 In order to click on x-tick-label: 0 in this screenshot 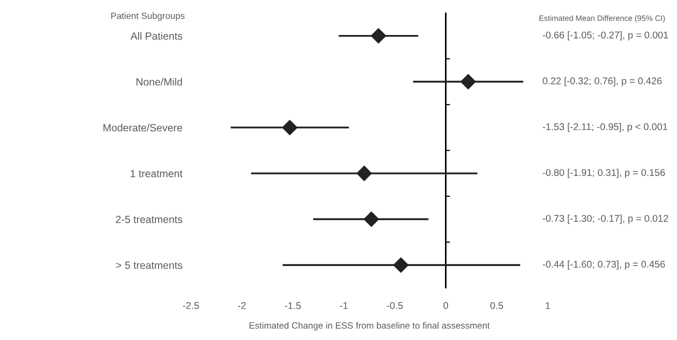, I will do `click(445, 306)`.